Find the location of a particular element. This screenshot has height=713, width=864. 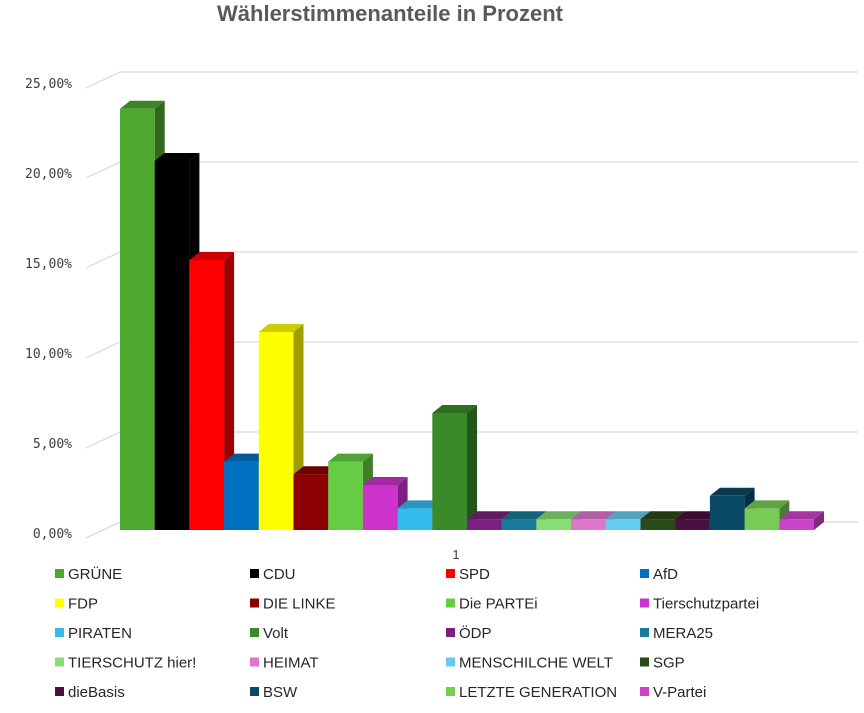

bar-tierschutzpartei is located at coordinates (385, 503).